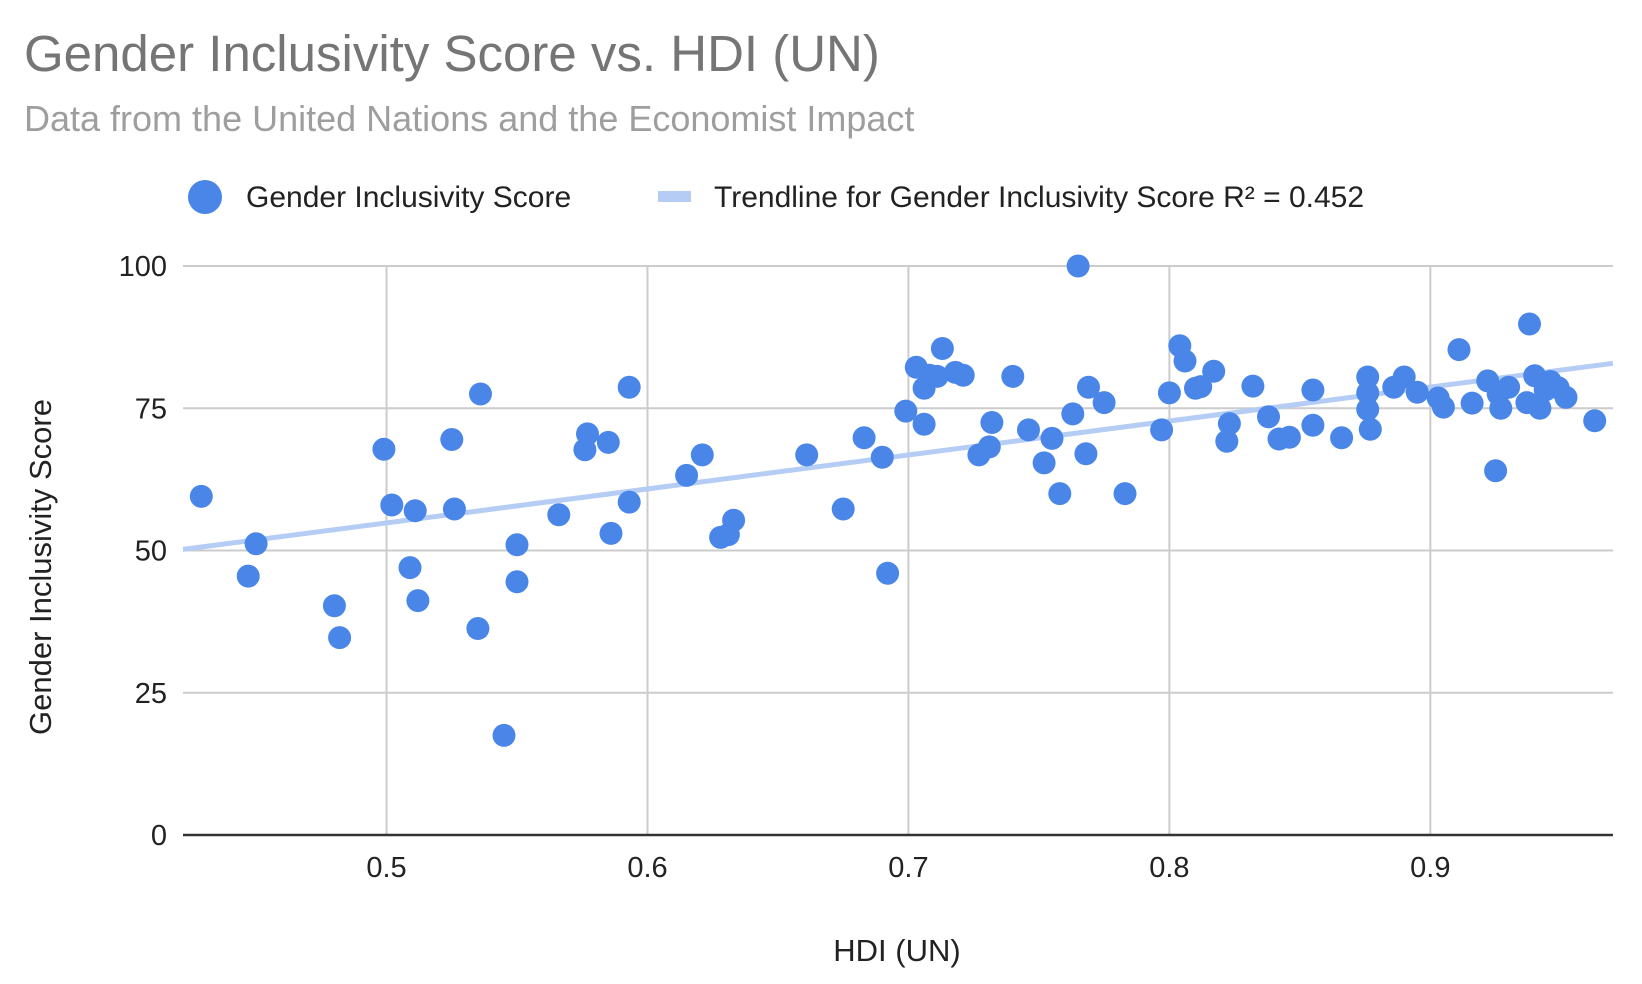  I want to click on y-tick-label: 50, so click(151, 552).